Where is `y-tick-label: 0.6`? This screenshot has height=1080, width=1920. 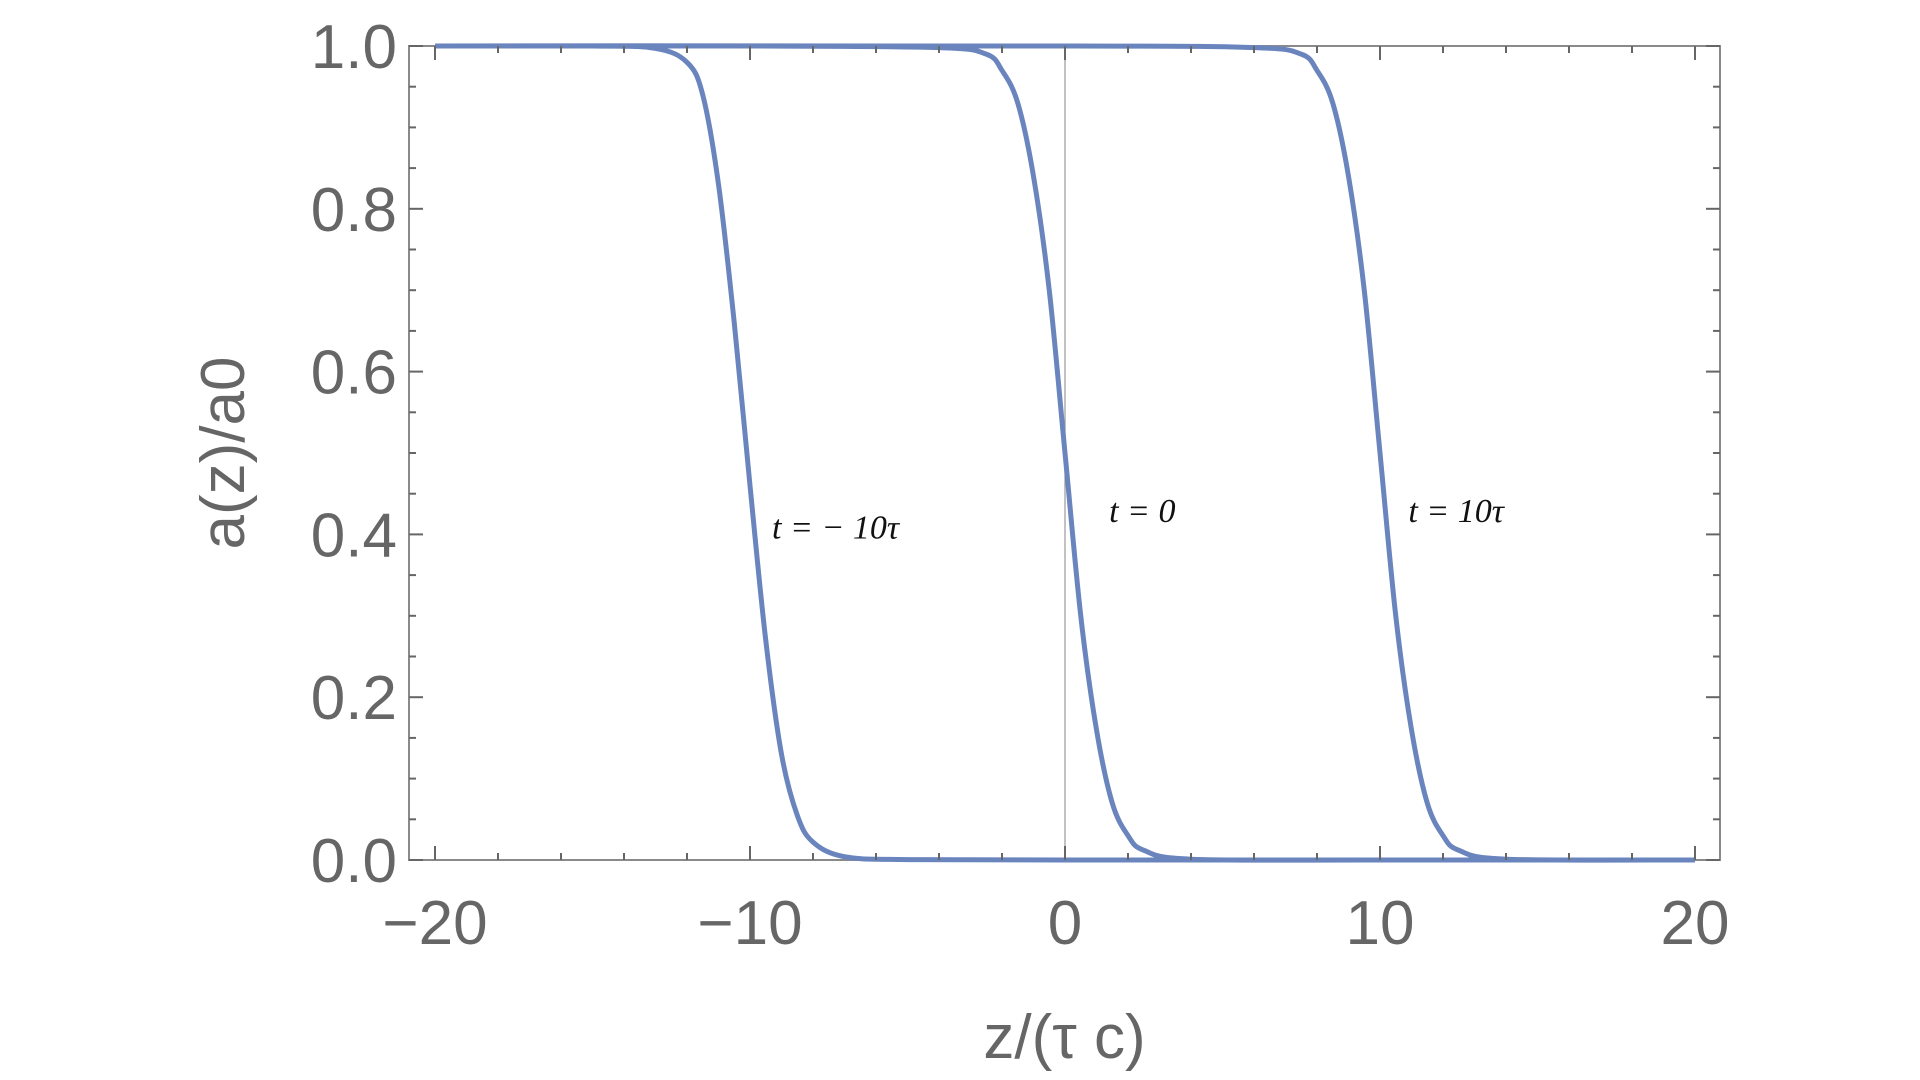 y-tick-label: 0.6 is located at coordinates (354, 373).